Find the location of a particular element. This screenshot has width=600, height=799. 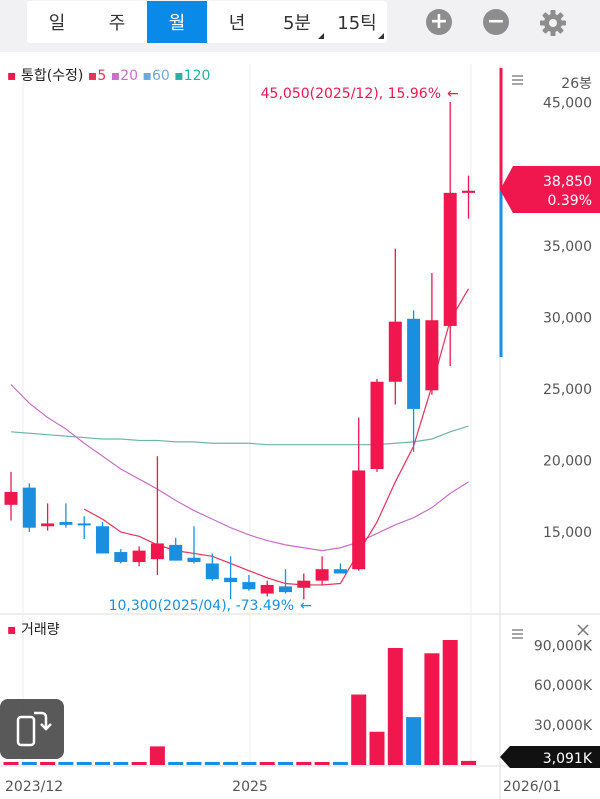

price-tick-label: 45,000 is located at coordinates (567, 104).